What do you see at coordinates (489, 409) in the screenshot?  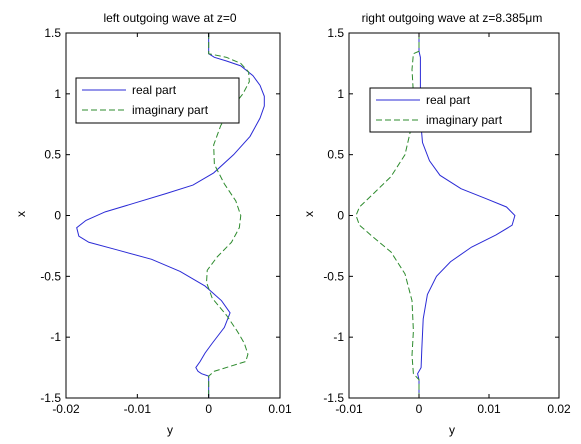 I see `right-x-tick-label: 0.01` at bounding box center [489, 409].